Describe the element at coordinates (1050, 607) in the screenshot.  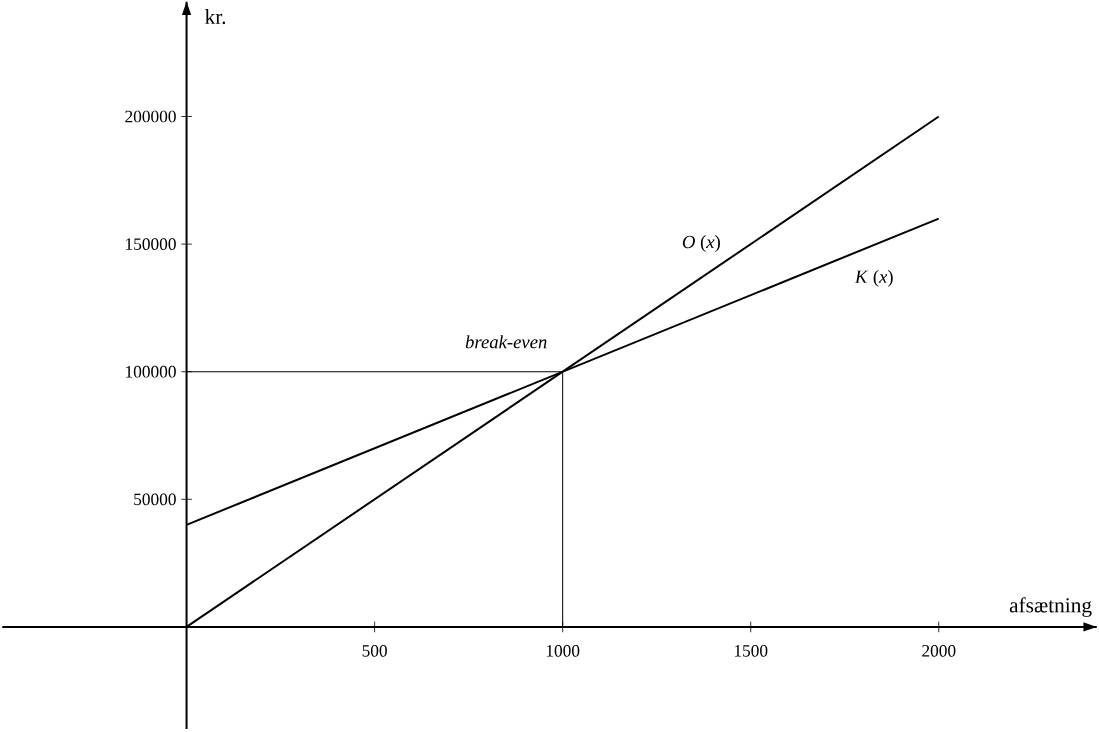
I see `x-axis-title: afsætning` at that location.